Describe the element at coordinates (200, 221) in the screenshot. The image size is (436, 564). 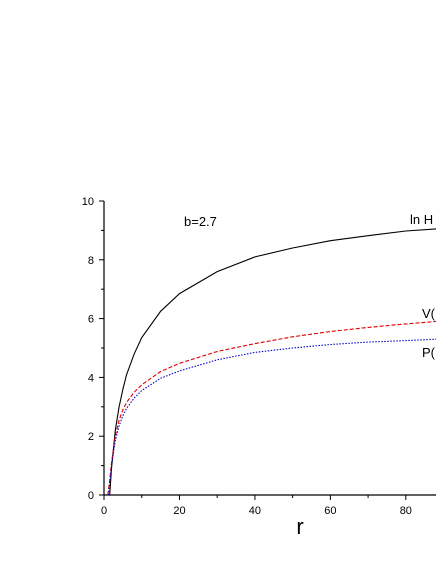
I see `annotation-b: b=2.7` at that location.